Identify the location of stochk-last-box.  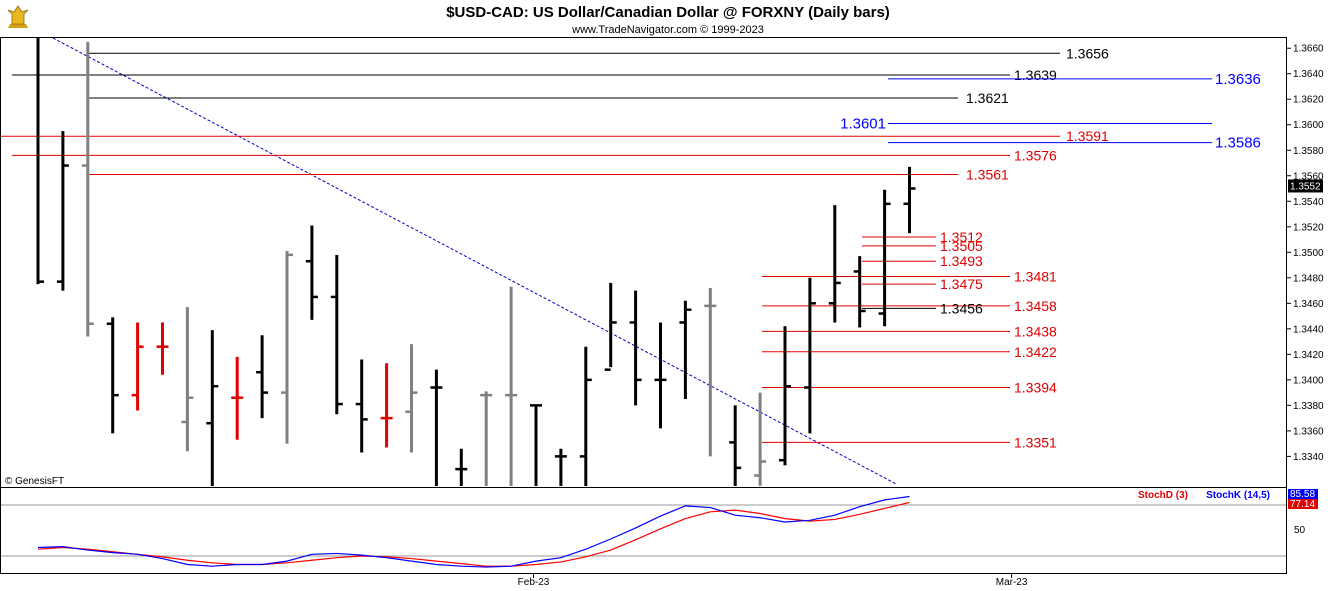
(1303, 494).